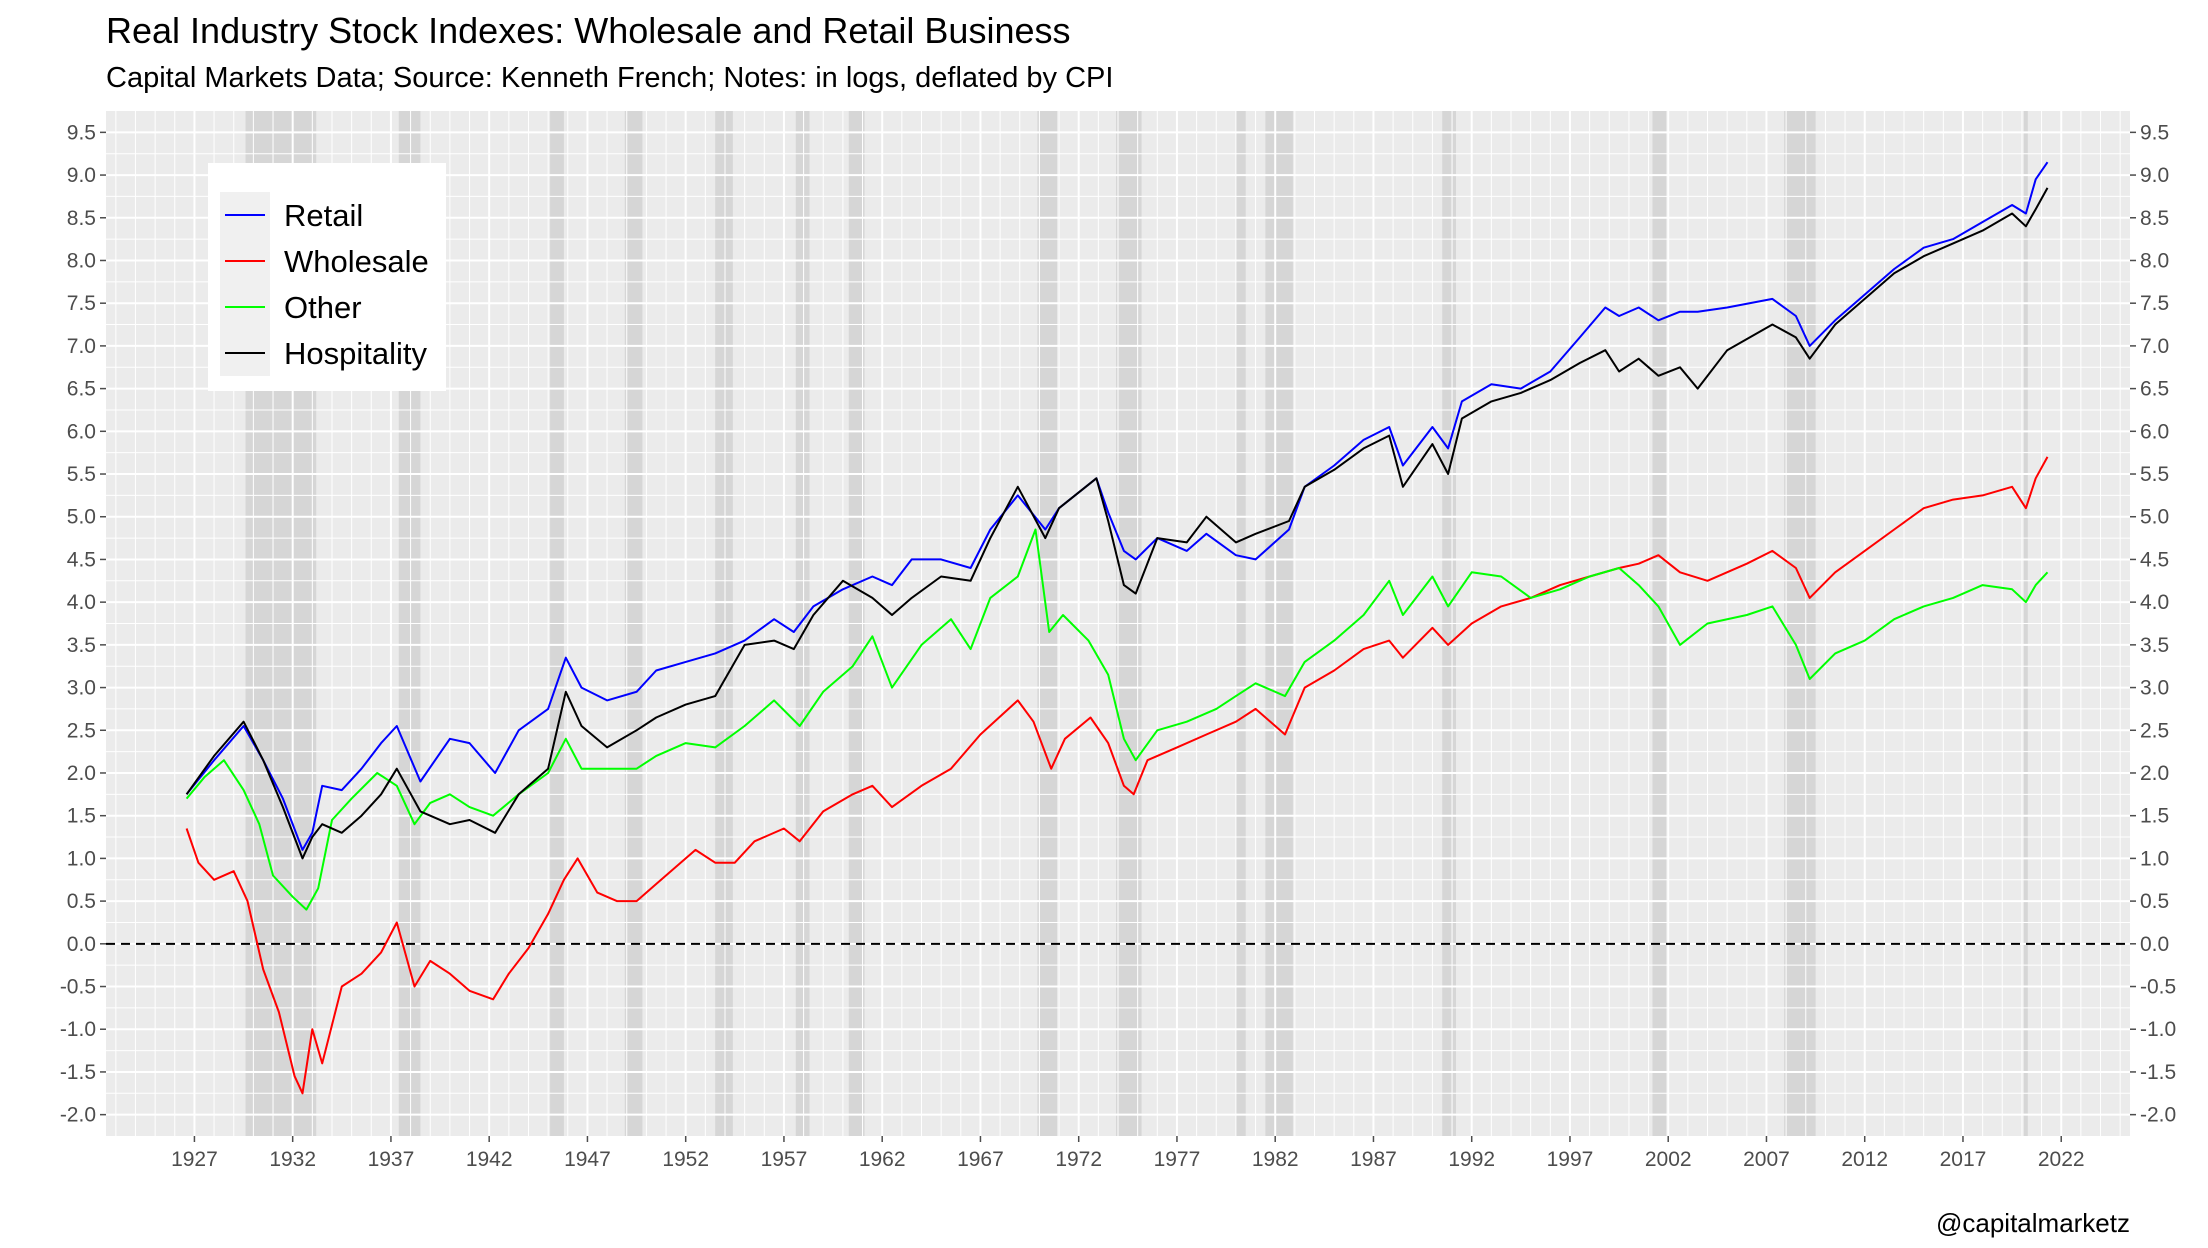 The height and width of the screenshot is (1248, 2208). Describe the element at coordinates (81, 389) in the screenshot. I see `y-tick-label-left: 6.5` at that location.